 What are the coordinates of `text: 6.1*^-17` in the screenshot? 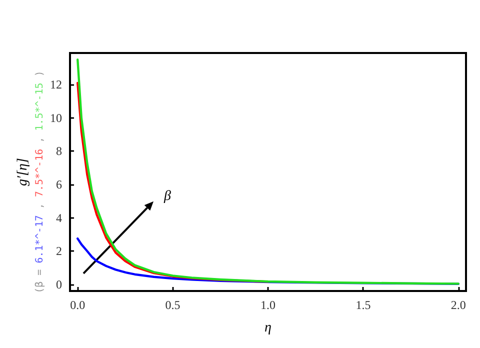 It's located at (40, 239).